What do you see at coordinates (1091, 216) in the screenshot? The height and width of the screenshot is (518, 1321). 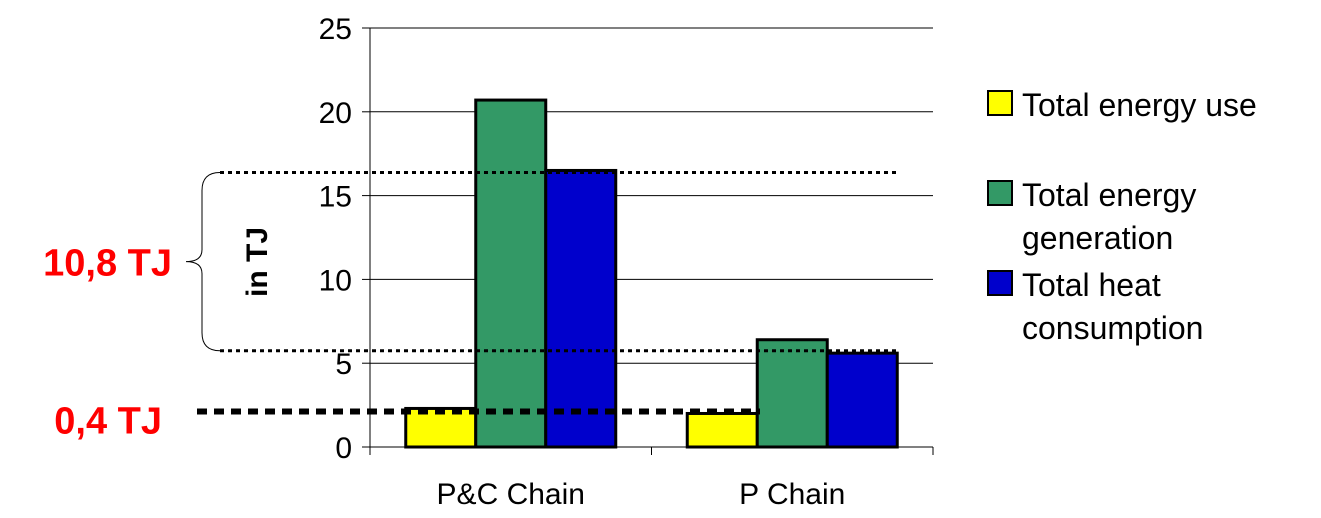 I see `legend-item: Total energy generation` at bounding box center [1091, 216].